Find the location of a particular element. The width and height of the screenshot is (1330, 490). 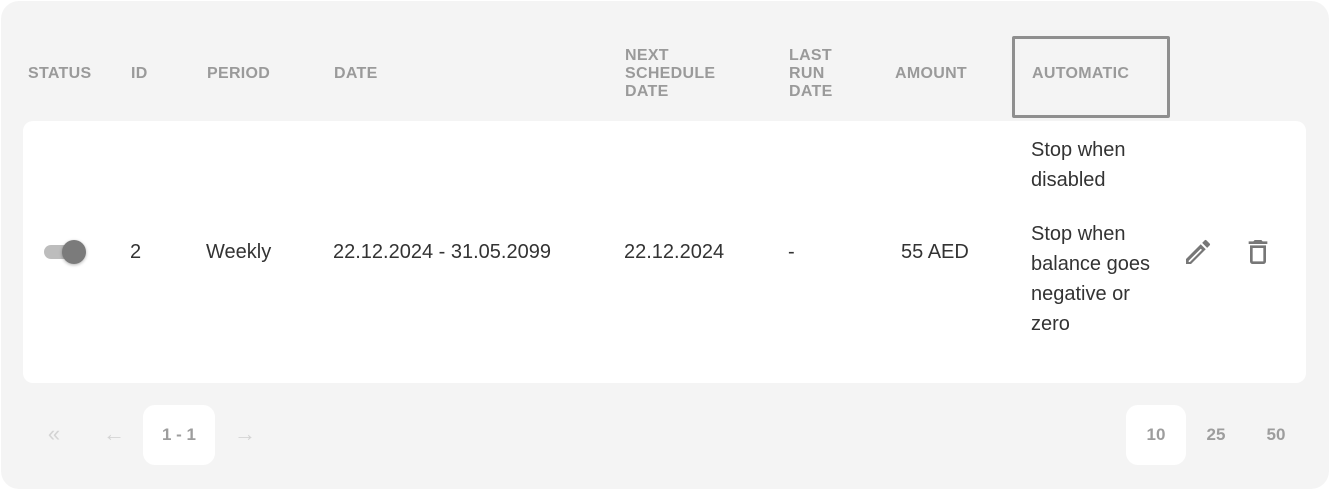

page-size-25: 25 is located at coordinates (1216, 434).